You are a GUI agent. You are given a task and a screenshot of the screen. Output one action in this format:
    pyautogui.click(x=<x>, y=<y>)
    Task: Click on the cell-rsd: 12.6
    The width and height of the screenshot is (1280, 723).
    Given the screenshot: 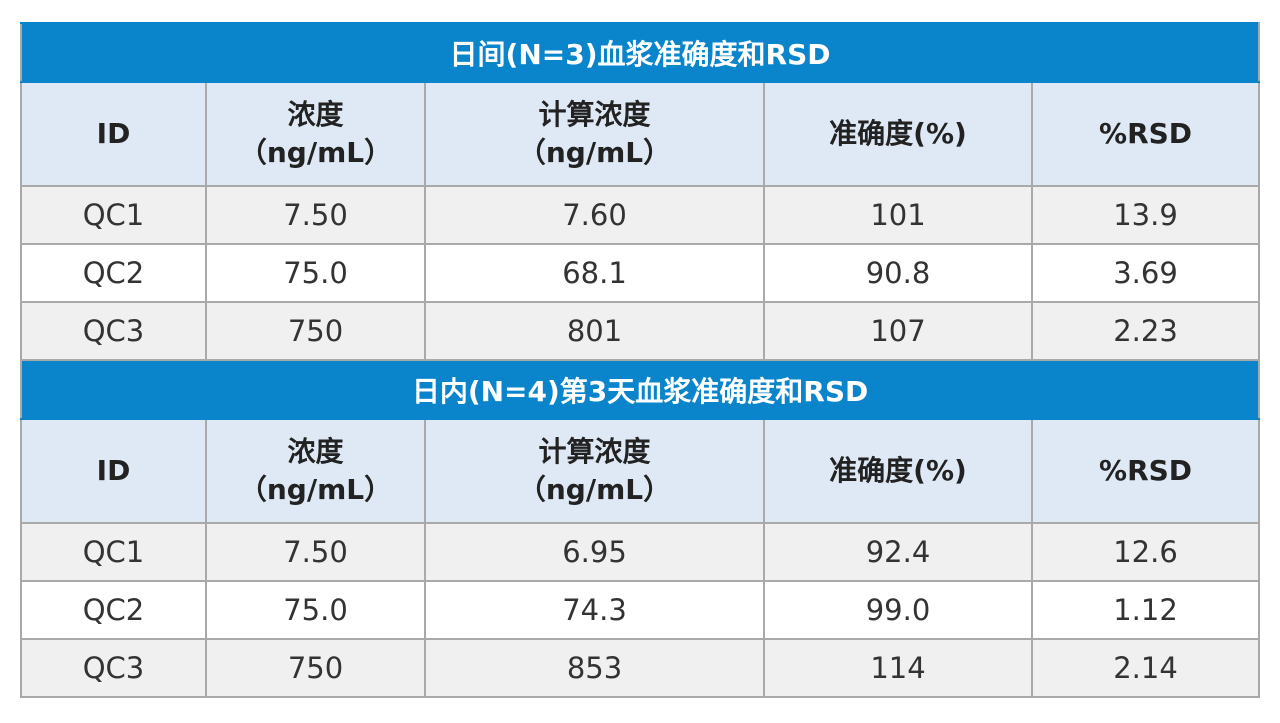 What is the action you would take?
    pyautogui.click(x=1145, y=552)
    